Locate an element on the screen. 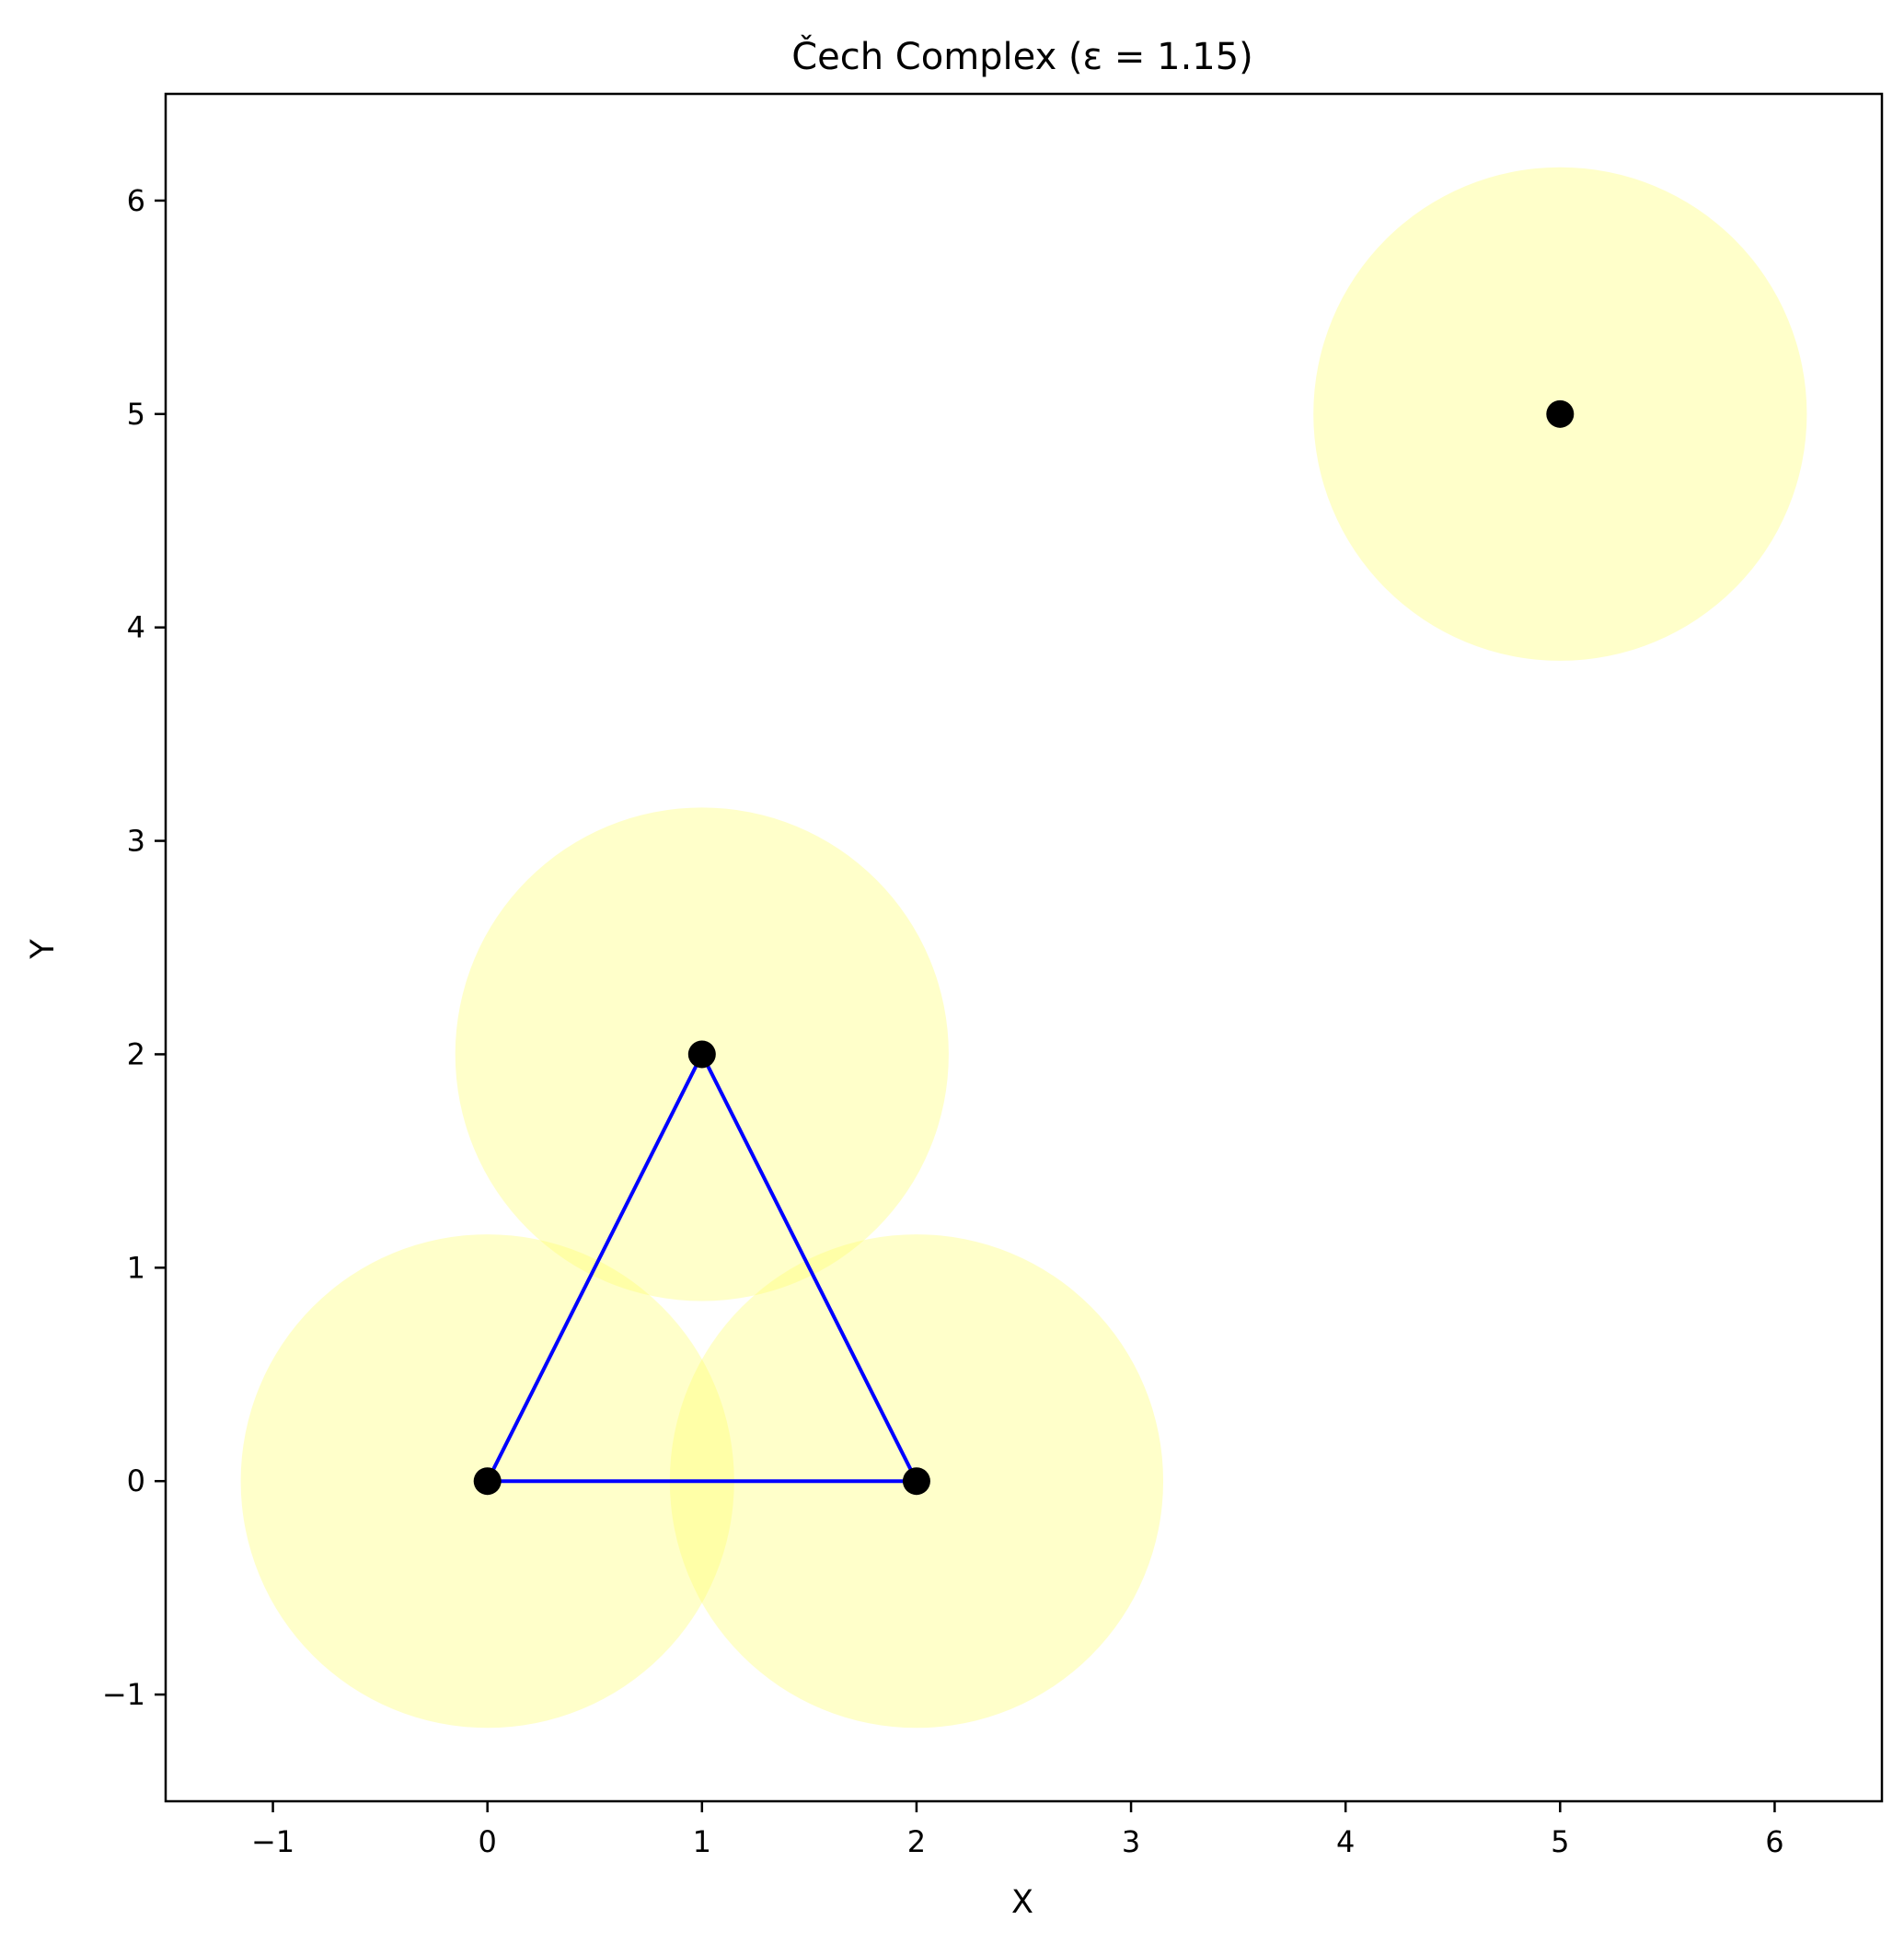 This screenshot has height=1943, width=1904. x-tick-label-5: 4 is located at coordinates (1345, 1841).